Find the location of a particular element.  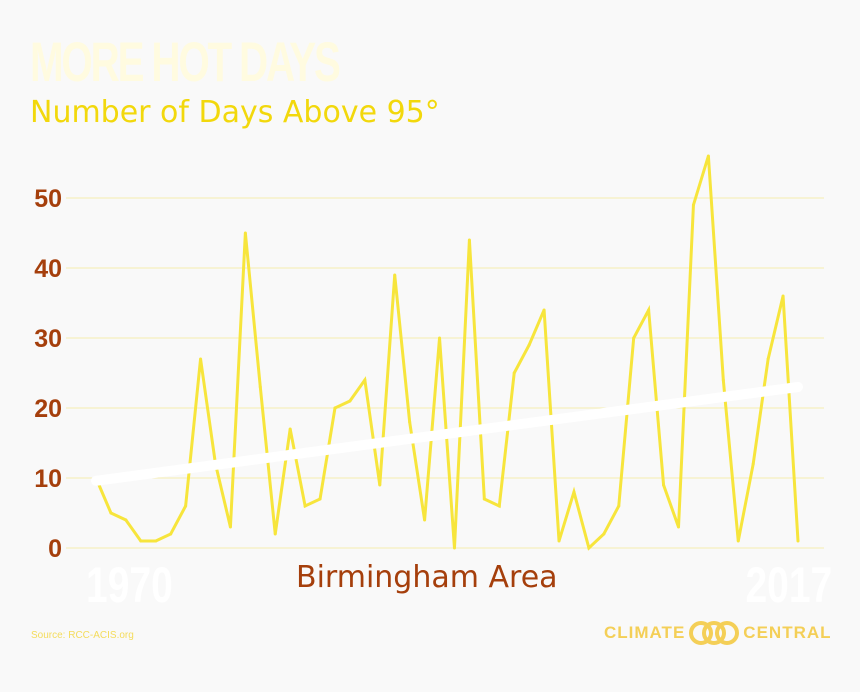

data-point-1971 is located at coordinates (111, 513).